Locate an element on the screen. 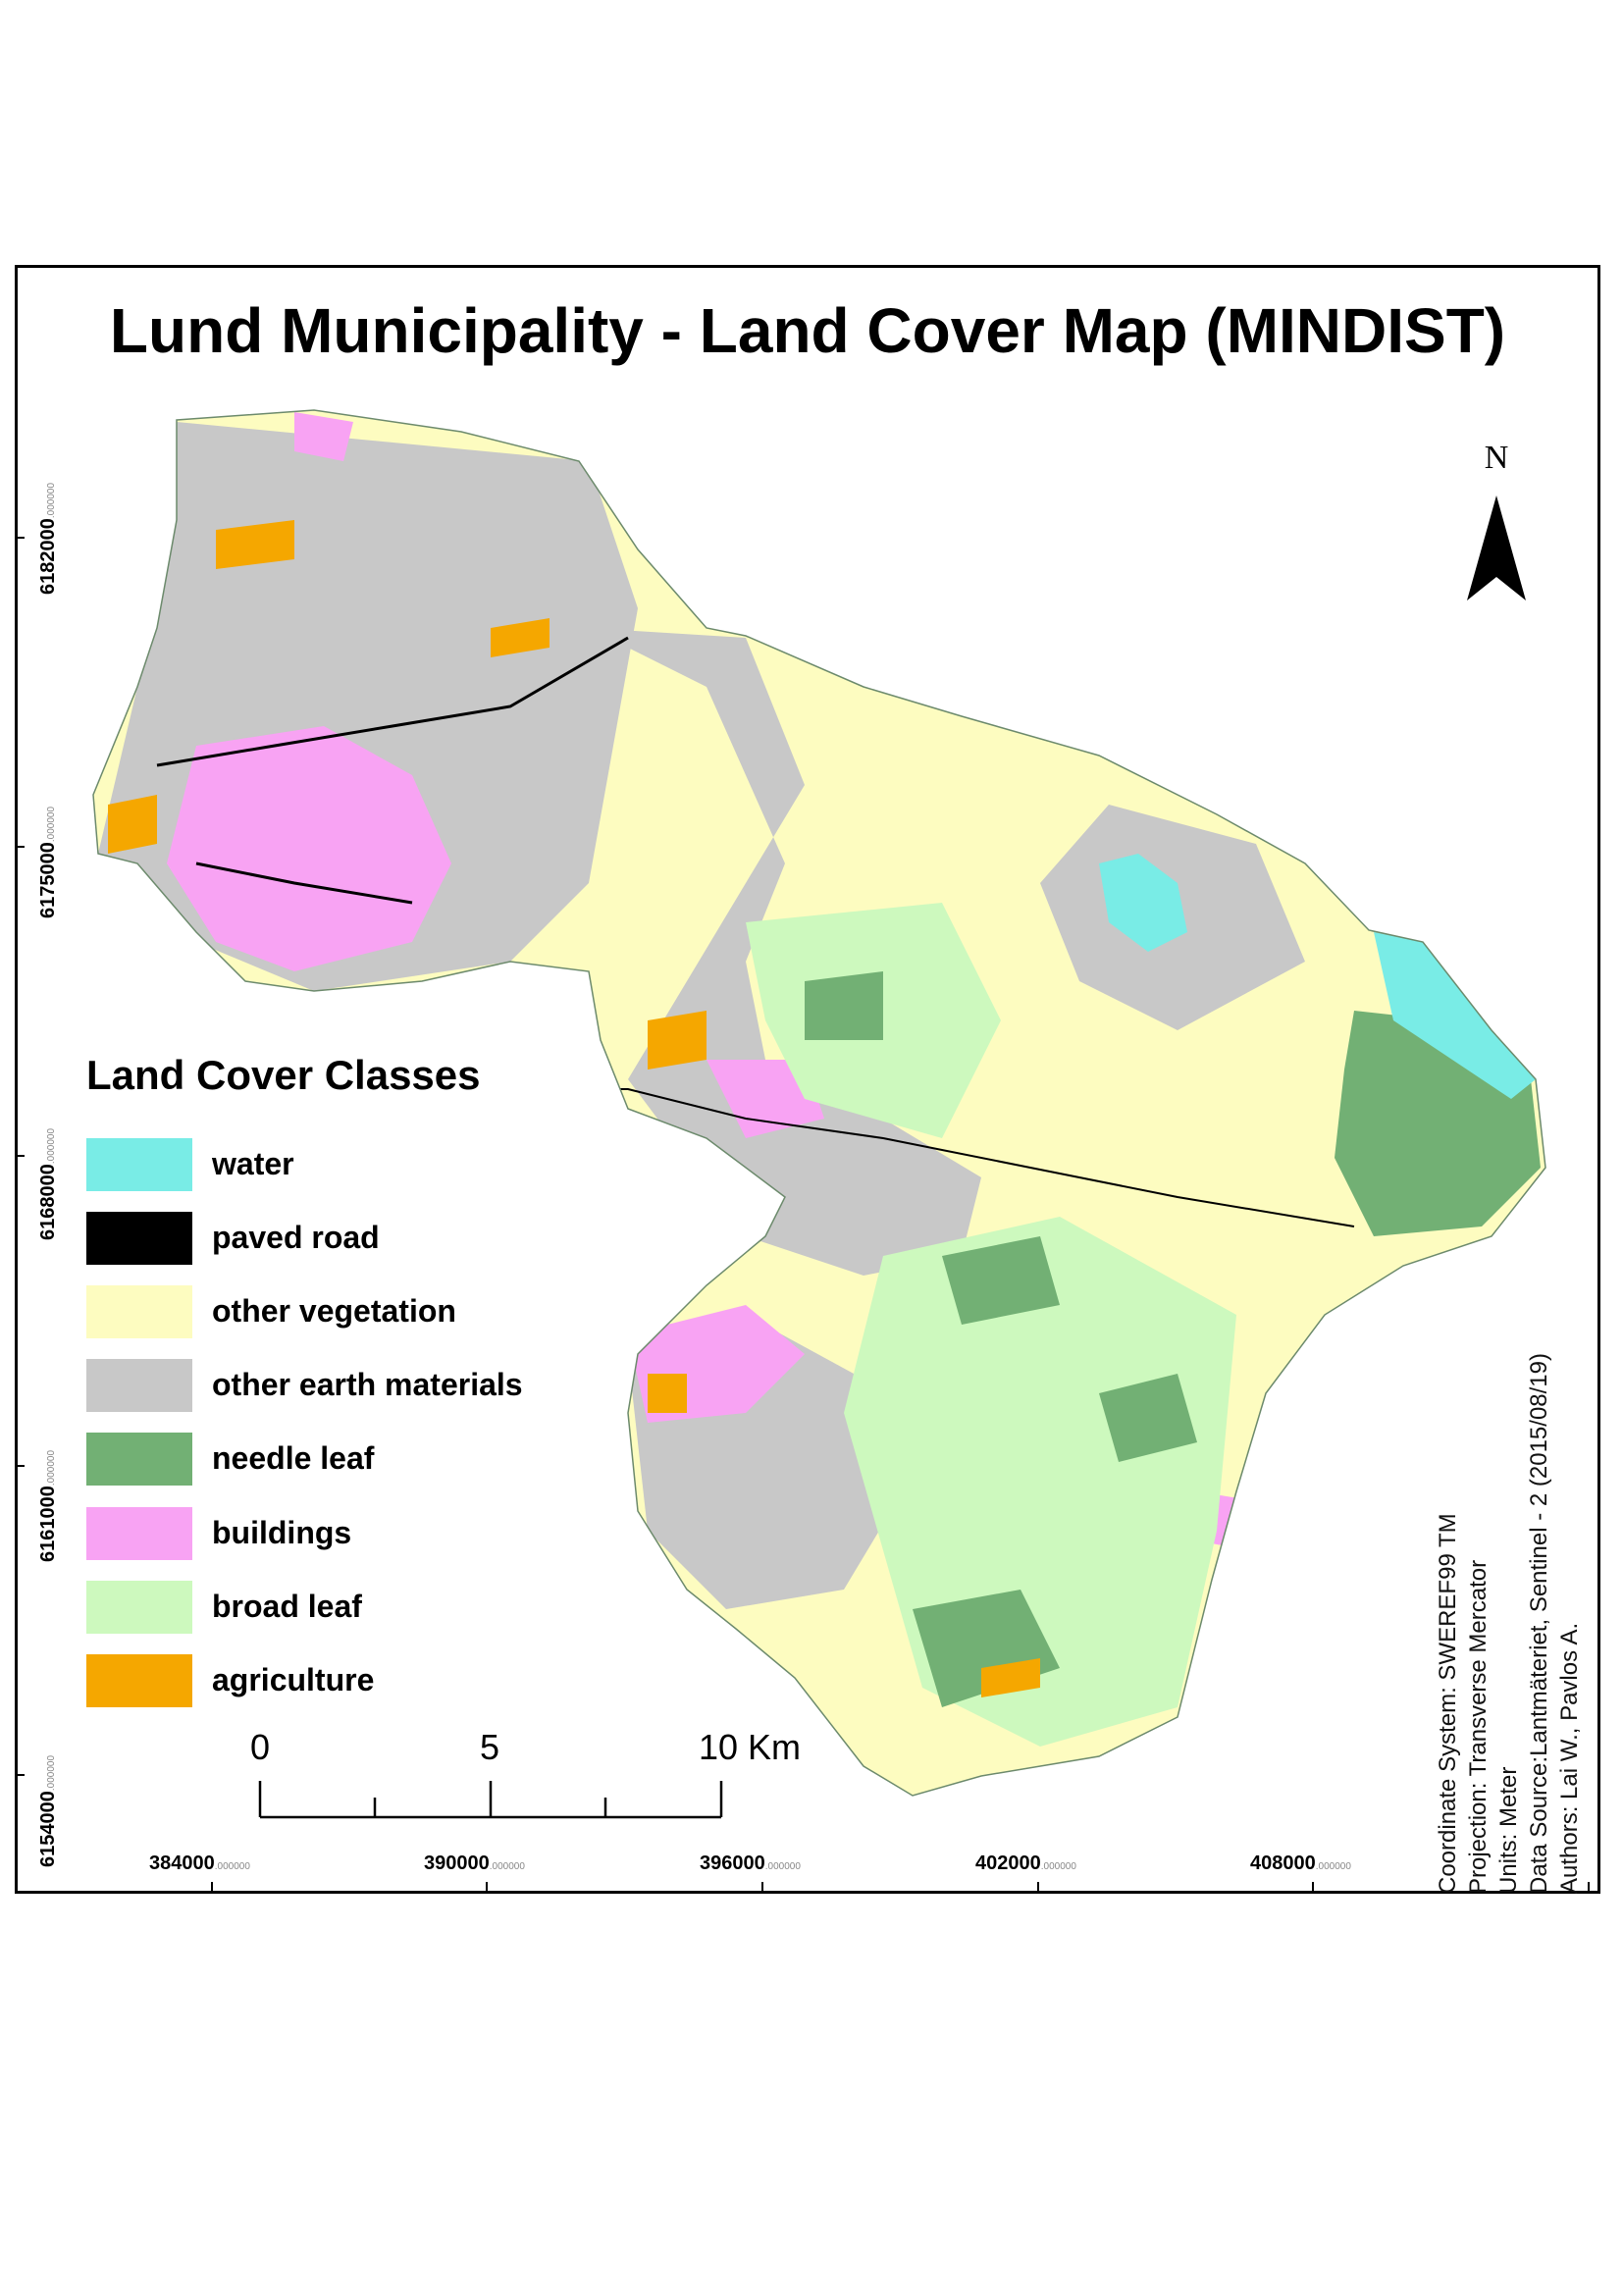  region-agriculture-southwest is located at coordinates (667, 1393).